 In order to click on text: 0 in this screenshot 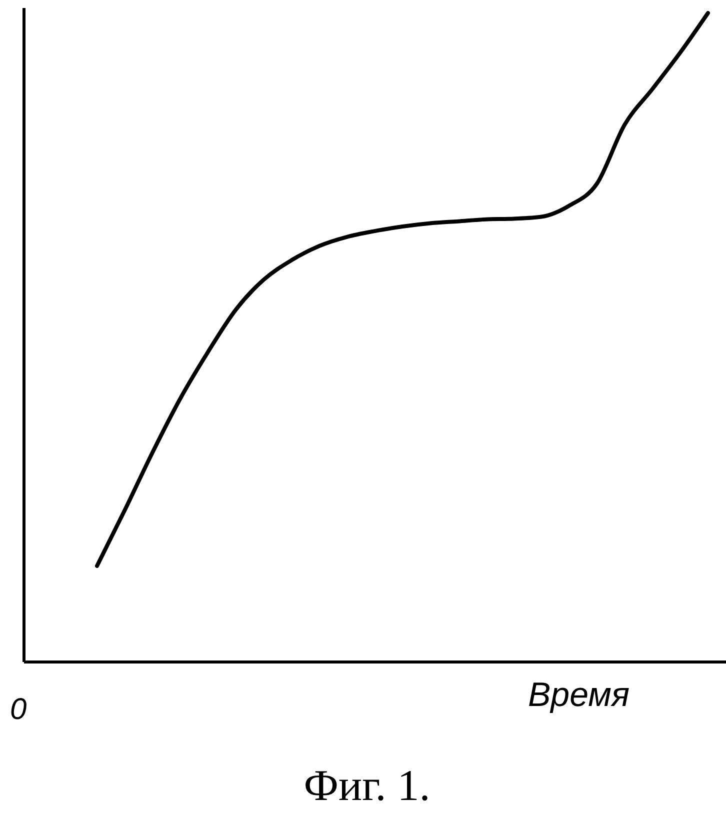, I will do `click(18, 710)`.